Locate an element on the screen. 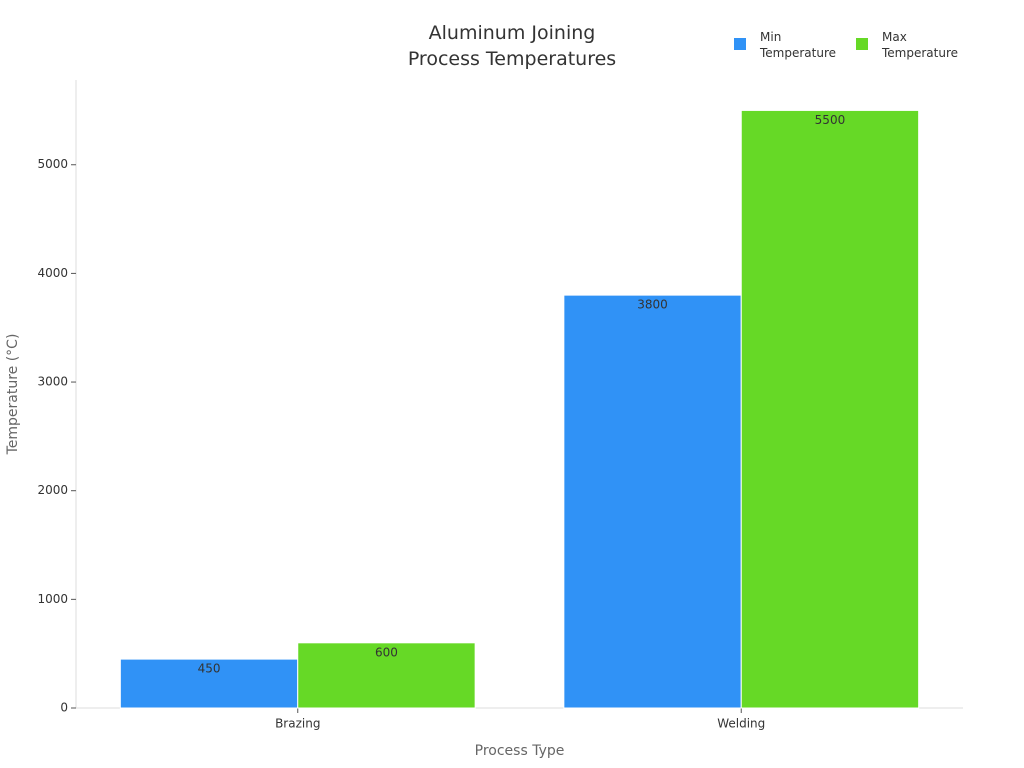 The image size is (1024, 768). x-axis-label: Process Type is located at coordinates (520, 751).